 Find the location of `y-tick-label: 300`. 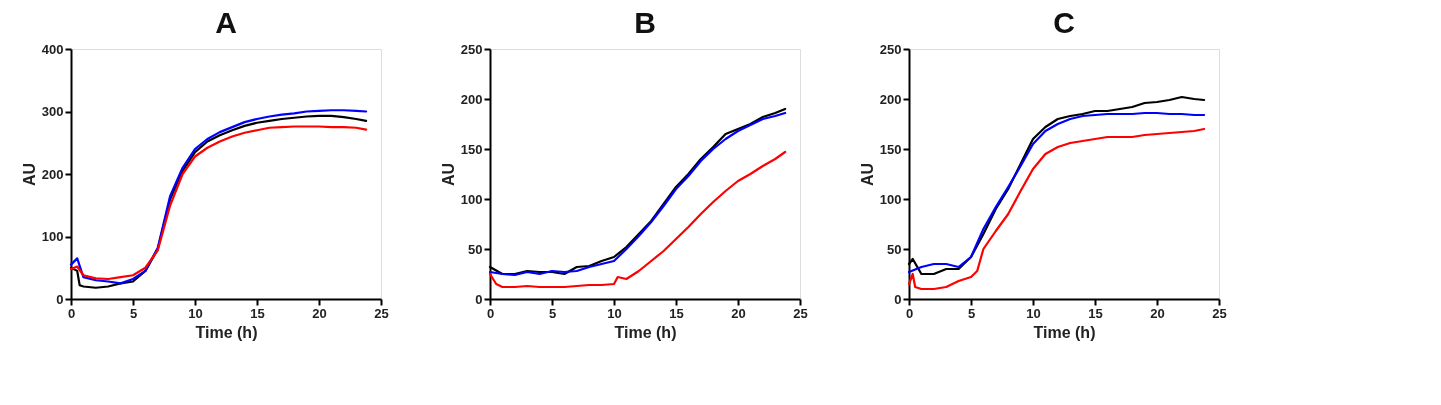

y-tick-label: 300 is located at coordinates (52, 111).